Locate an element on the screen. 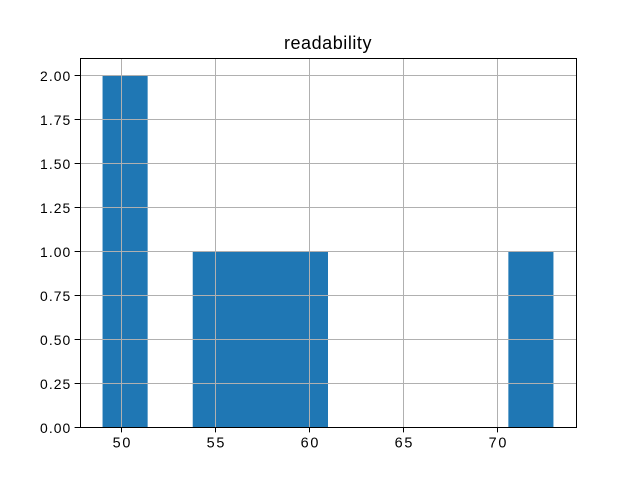  svg-text: 2.00 is located at coordinates (55, 76).